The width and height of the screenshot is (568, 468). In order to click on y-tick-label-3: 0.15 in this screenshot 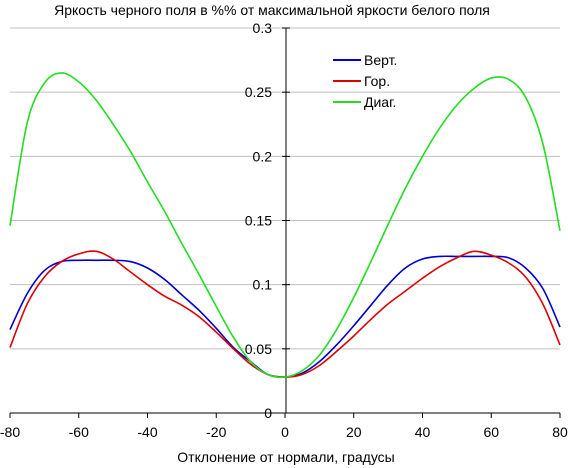, I will do `click(258, 221)`.